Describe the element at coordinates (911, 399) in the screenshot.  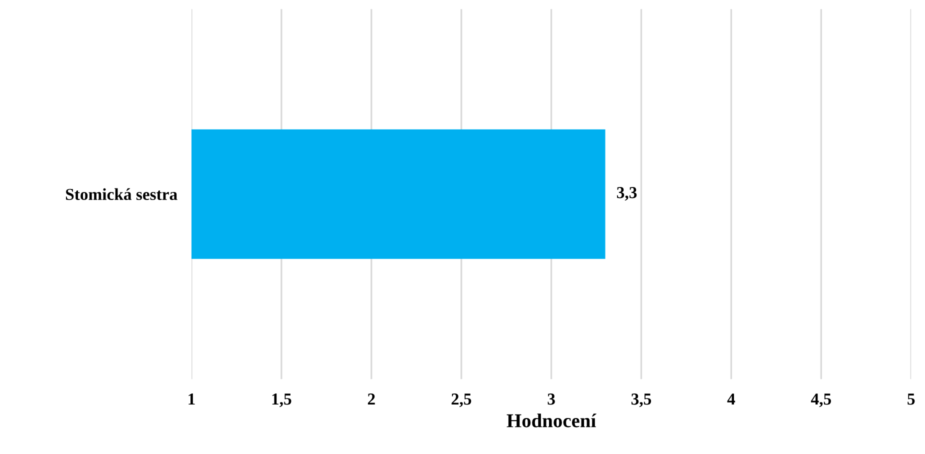
I see `x-tick-label: 5` at that location.